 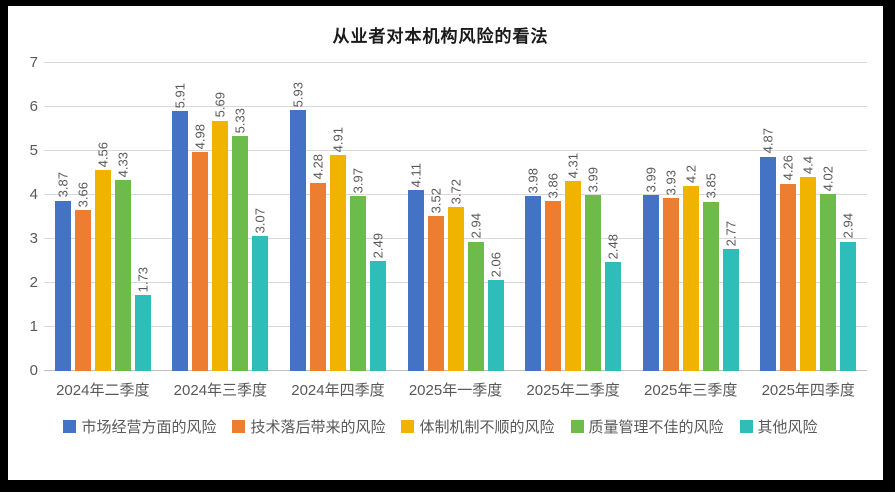 I want to click on bar-value-label: 4.28, so click(x=318, y=167).